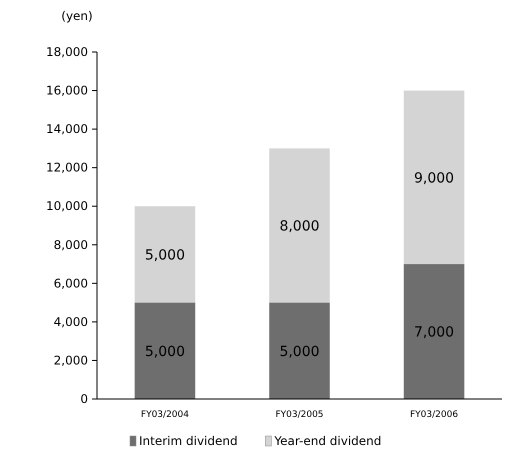  What do you see at coordinates (165, 415) in the screenshot?
I see `x-tick-label: FY03/2004` at bounding box center [165, 415].